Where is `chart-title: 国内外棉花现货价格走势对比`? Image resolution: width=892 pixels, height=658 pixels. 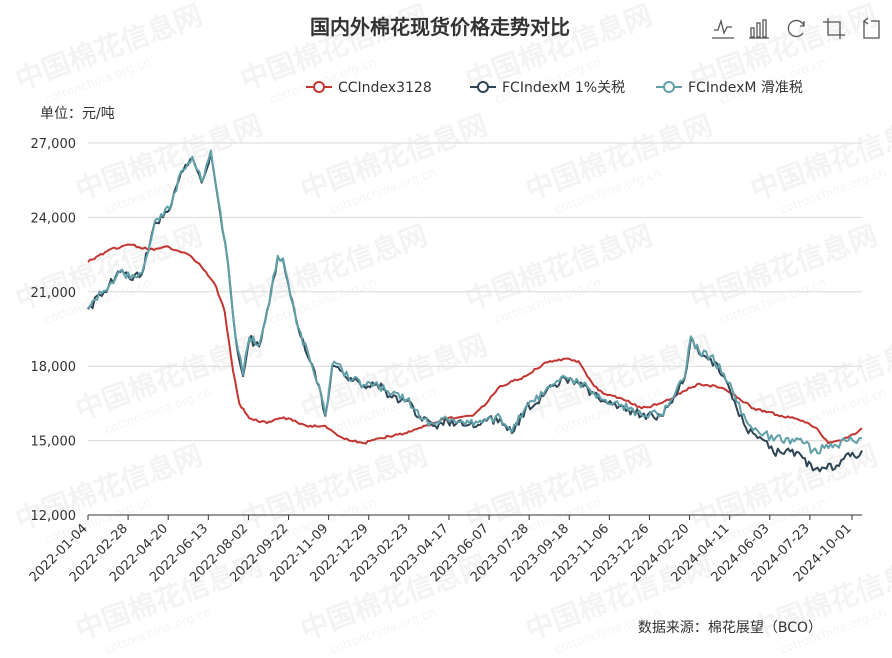
chart-title: 国内外棉花现货价格走势对比 is located at coordinates (440, 27).